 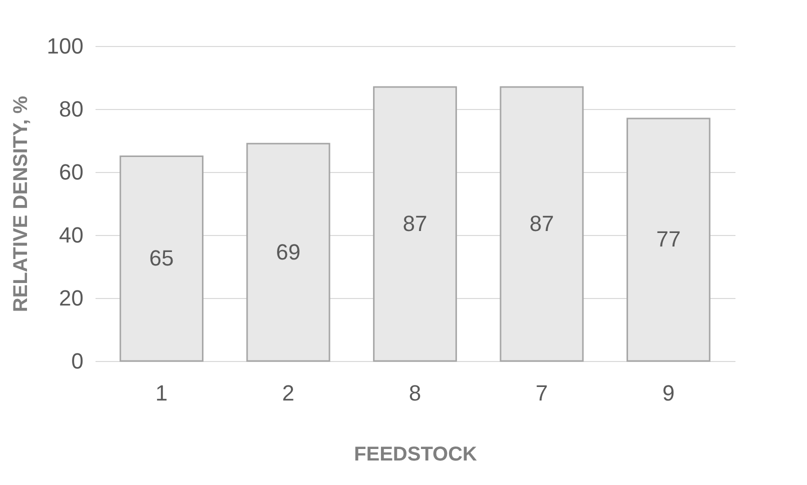 What do you see at coordinates (21, 204) in the screenshot?
I see `y-axis-title: RELATIVE DENSITY, %` at bounding box center [21, 204].